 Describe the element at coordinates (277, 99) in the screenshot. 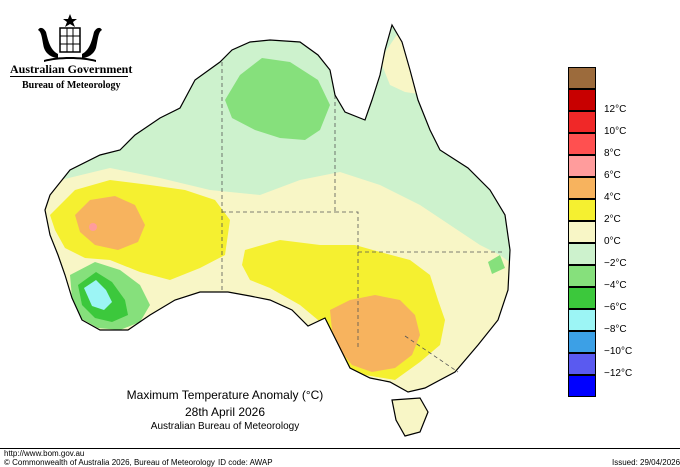

I see `anomaly-cool4-north` at that location.